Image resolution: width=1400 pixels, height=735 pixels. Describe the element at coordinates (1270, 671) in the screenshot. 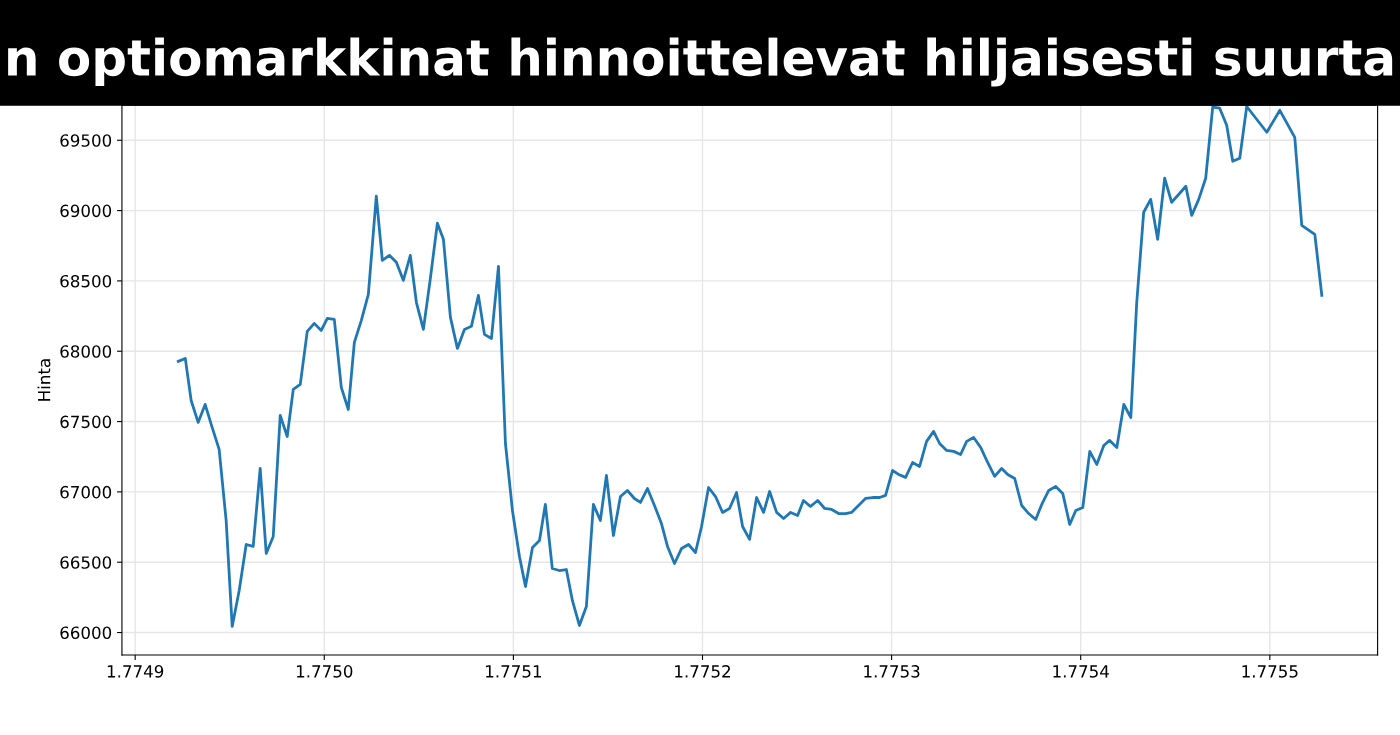

I see `x-tick-label: 1.7755` at that location.